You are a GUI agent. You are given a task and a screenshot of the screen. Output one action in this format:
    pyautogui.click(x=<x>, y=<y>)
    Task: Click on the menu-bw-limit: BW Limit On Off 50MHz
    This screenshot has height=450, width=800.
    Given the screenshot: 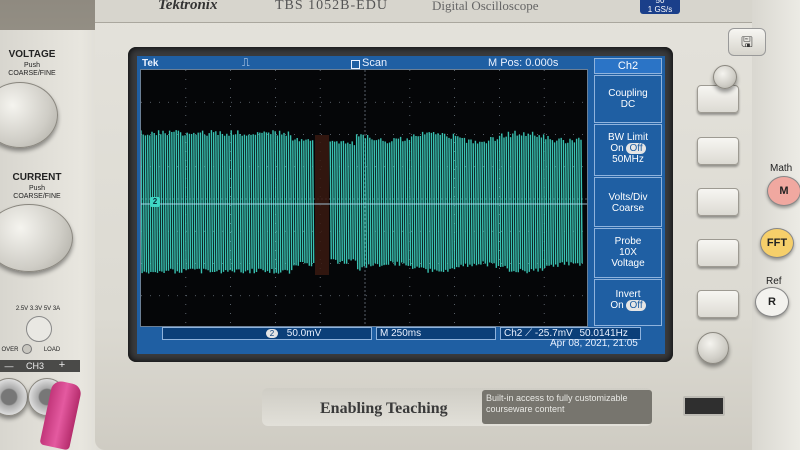 What is the action you would take?
    pyautogui.click(x=628, y=150)
    